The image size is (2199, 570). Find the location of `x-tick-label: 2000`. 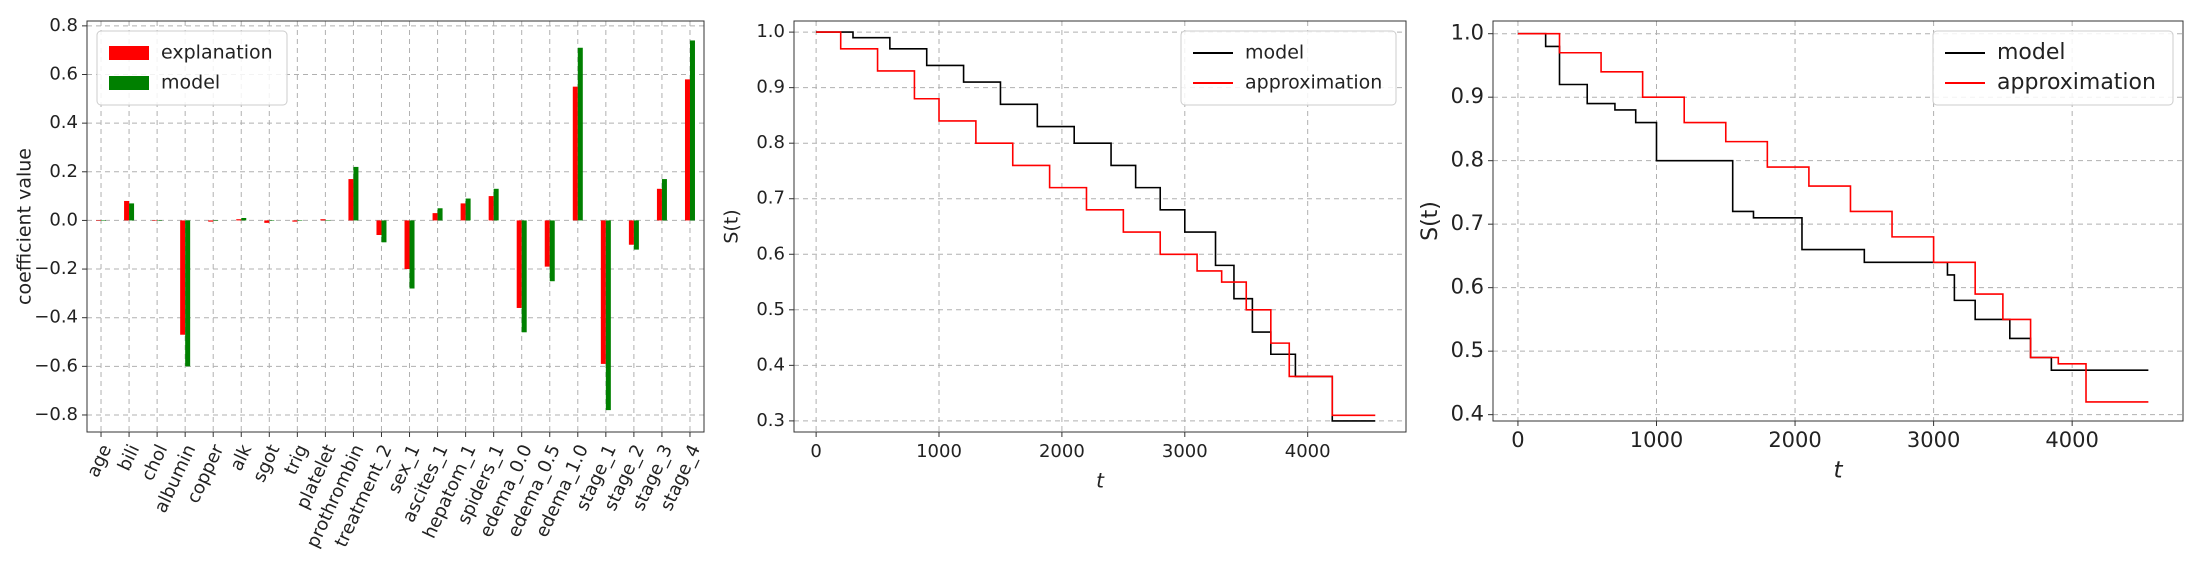

x-tick-label: 2000 is located at coordinates (1062, 451).